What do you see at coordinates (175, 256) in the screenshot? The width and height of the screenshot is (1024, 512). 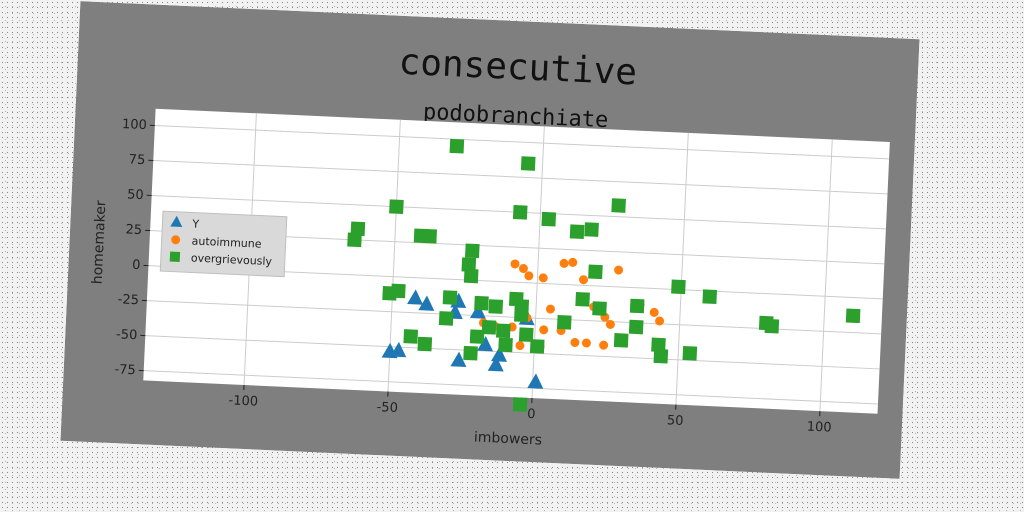 I see `legend-marker-square` at bounding box center [175, 256].